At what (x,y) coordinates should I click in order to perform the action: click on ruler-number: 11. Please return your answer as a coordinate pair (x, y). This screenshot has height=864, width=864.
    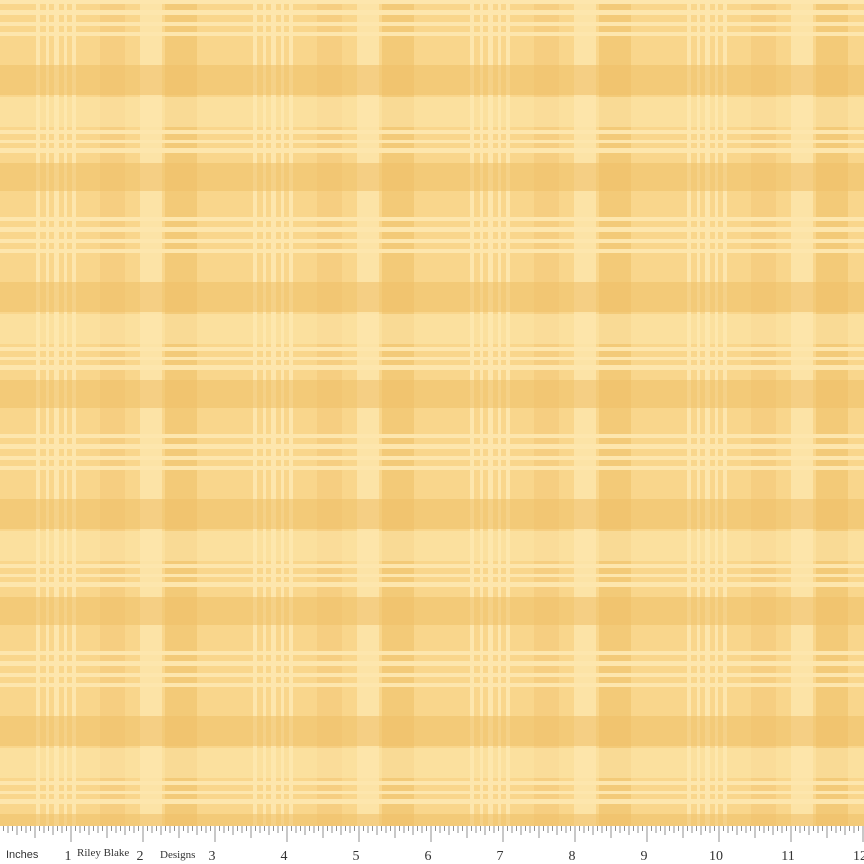
    Looking at the image, I should click on (787, 856).